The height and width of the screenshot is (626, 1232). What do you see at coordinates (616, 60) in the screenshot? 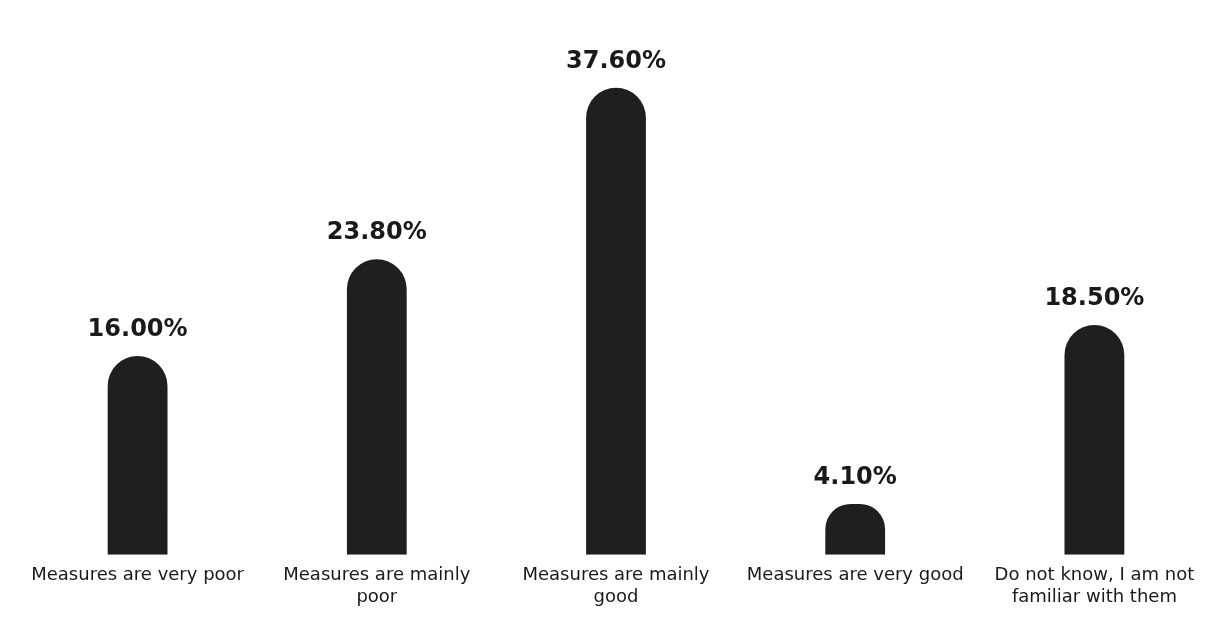
I see `data-label: 37.60%` at bounding box center [616, 60].